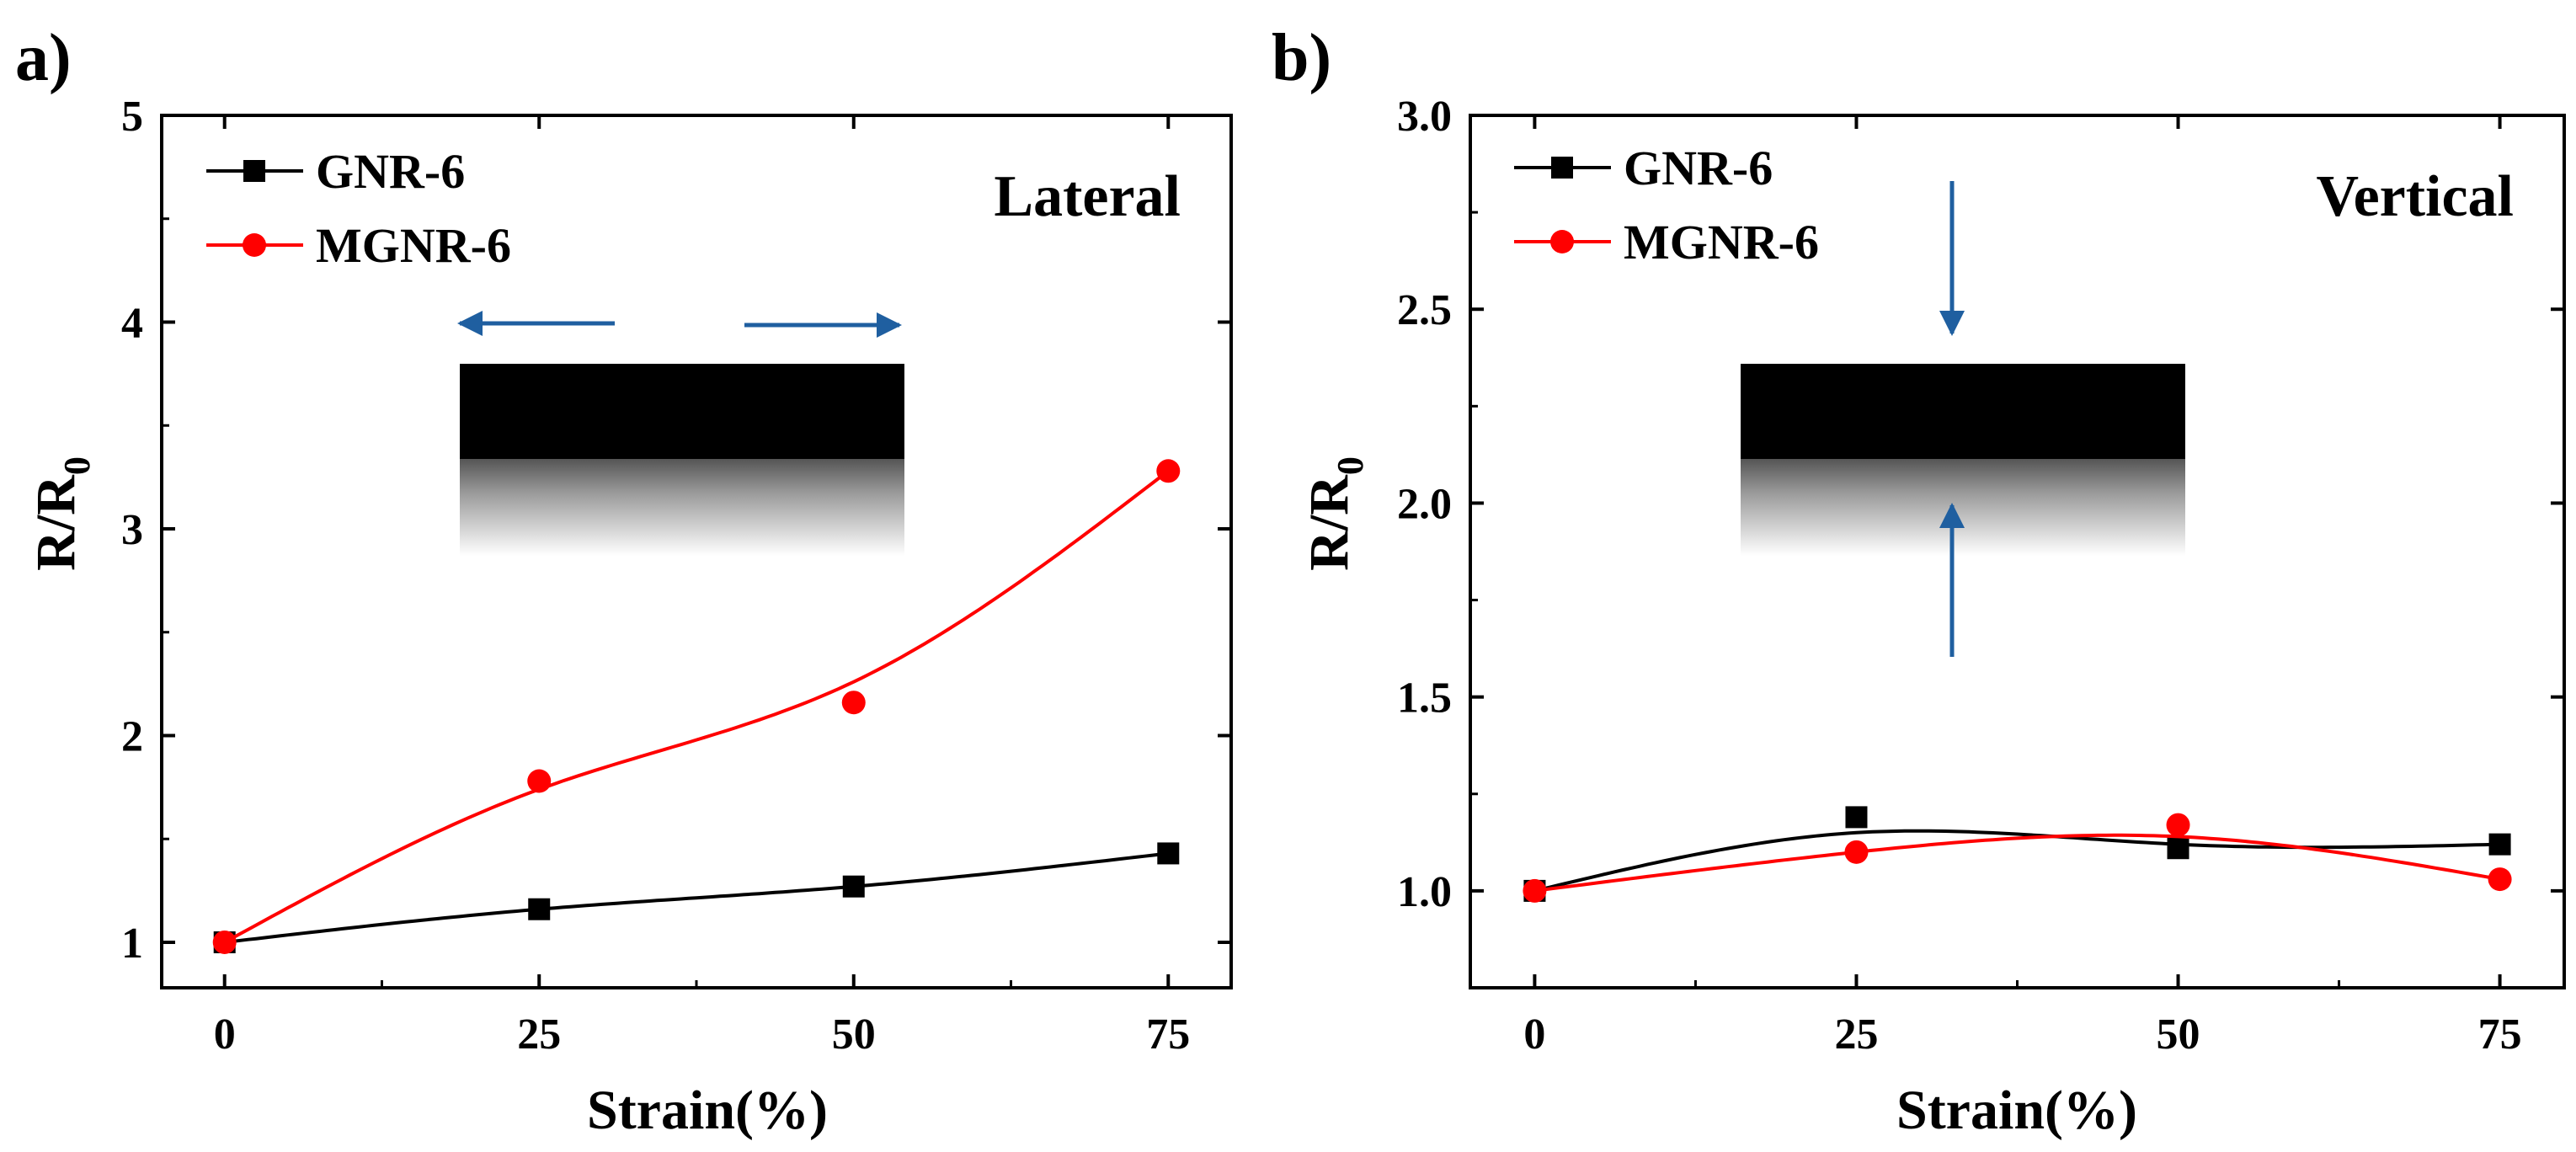  Describe the element at coordinates (132, 736) in the screenshot. I see `y-tick-label: 2` at that location.